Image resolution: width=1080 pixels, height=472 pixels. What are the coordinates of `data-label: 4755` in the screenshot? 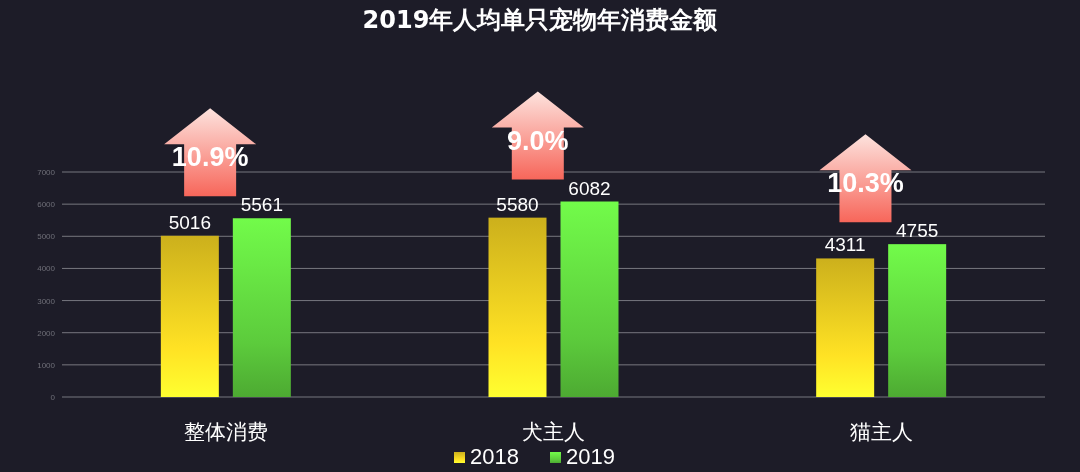 It's located at (917, 231).